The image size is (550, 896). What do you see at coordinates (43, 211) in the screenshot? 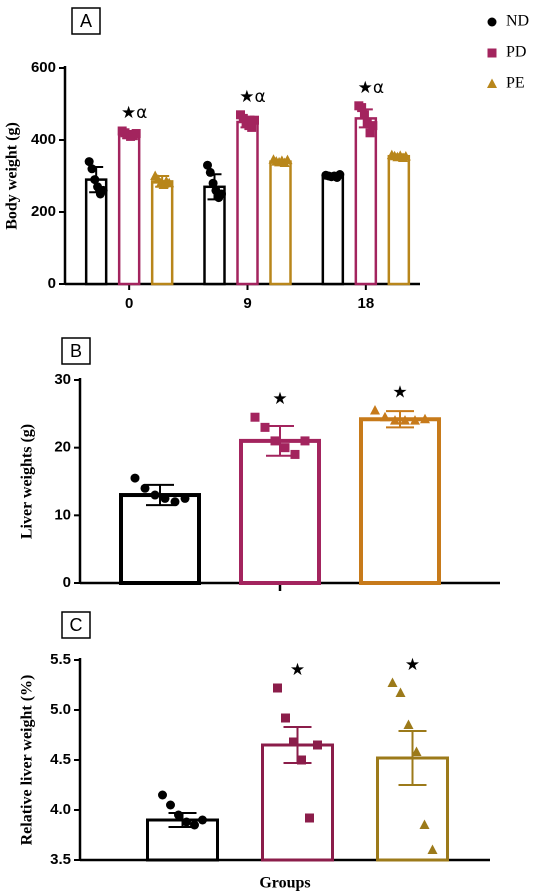
I see `y-tick-label: 200` at bounding box center [43, 211].